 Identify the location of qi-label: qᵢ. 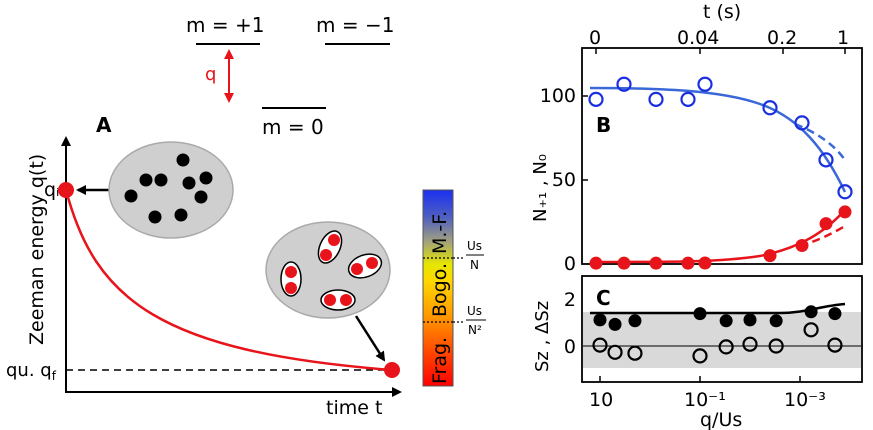
(51, 190).